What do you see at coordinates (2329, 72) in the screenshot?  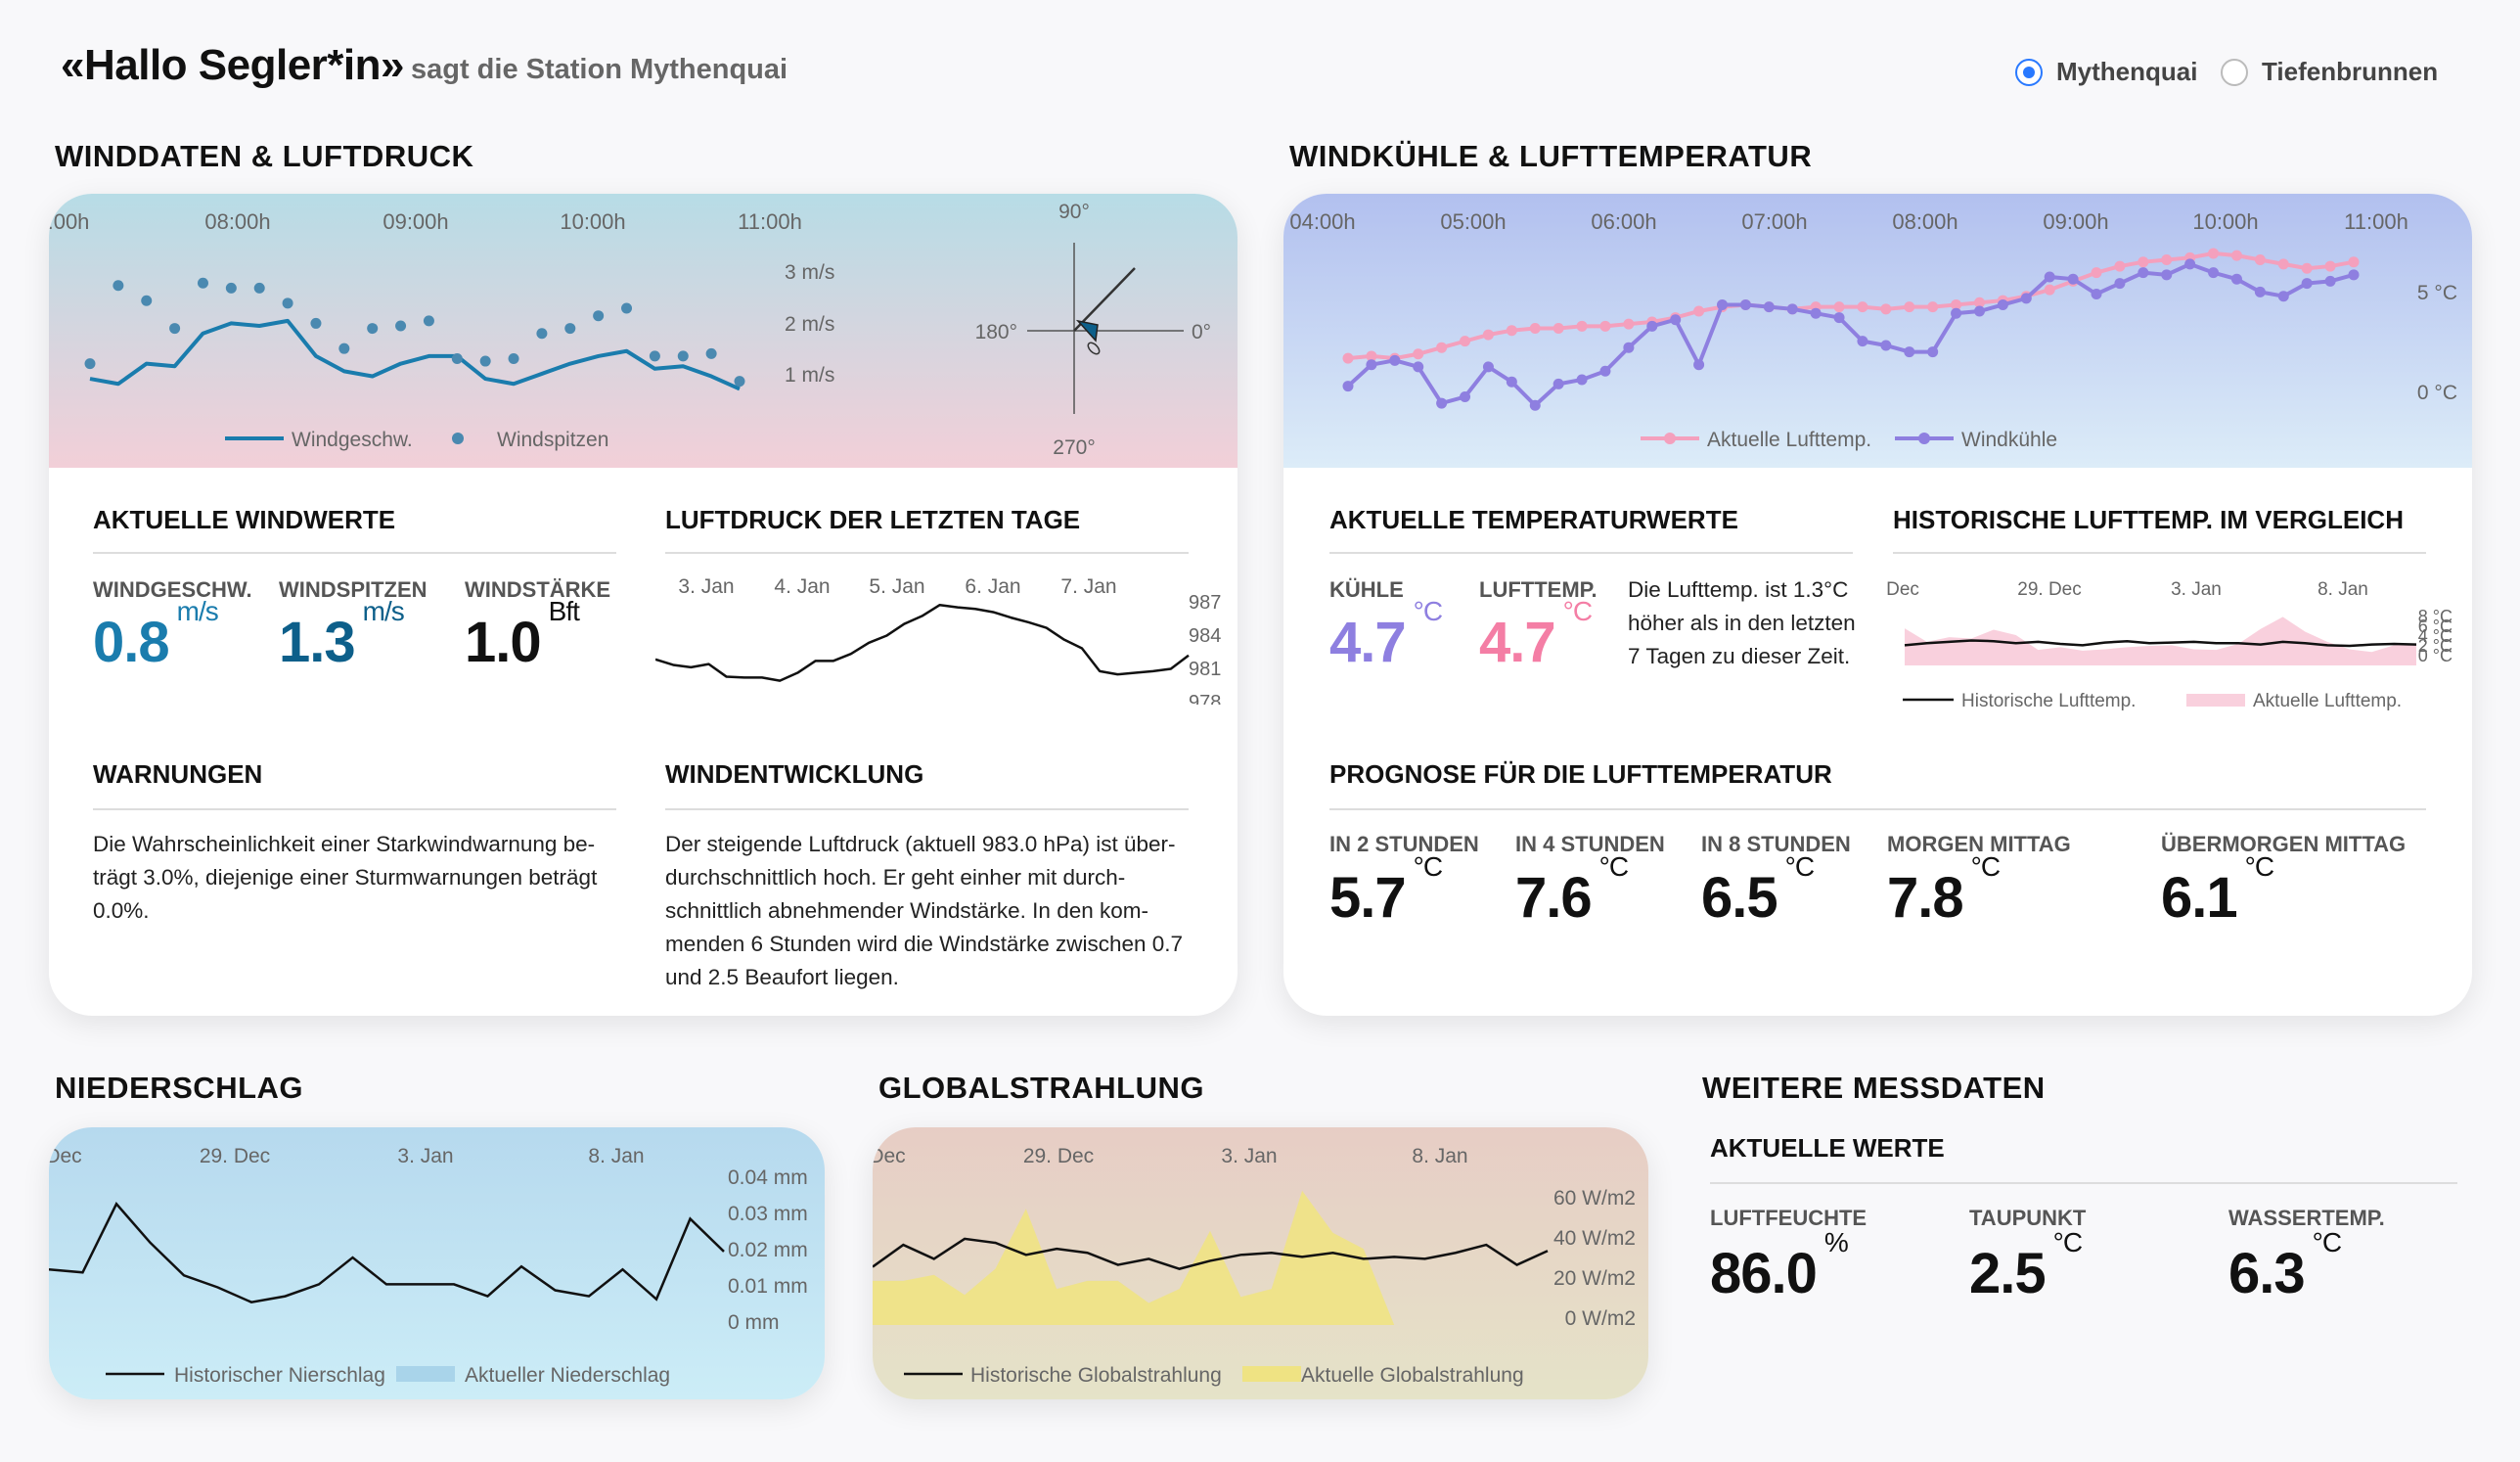 I see `station-radio-tiefenbrunnen: Tiefenbrunnen` at bounding box center [2329, 72].